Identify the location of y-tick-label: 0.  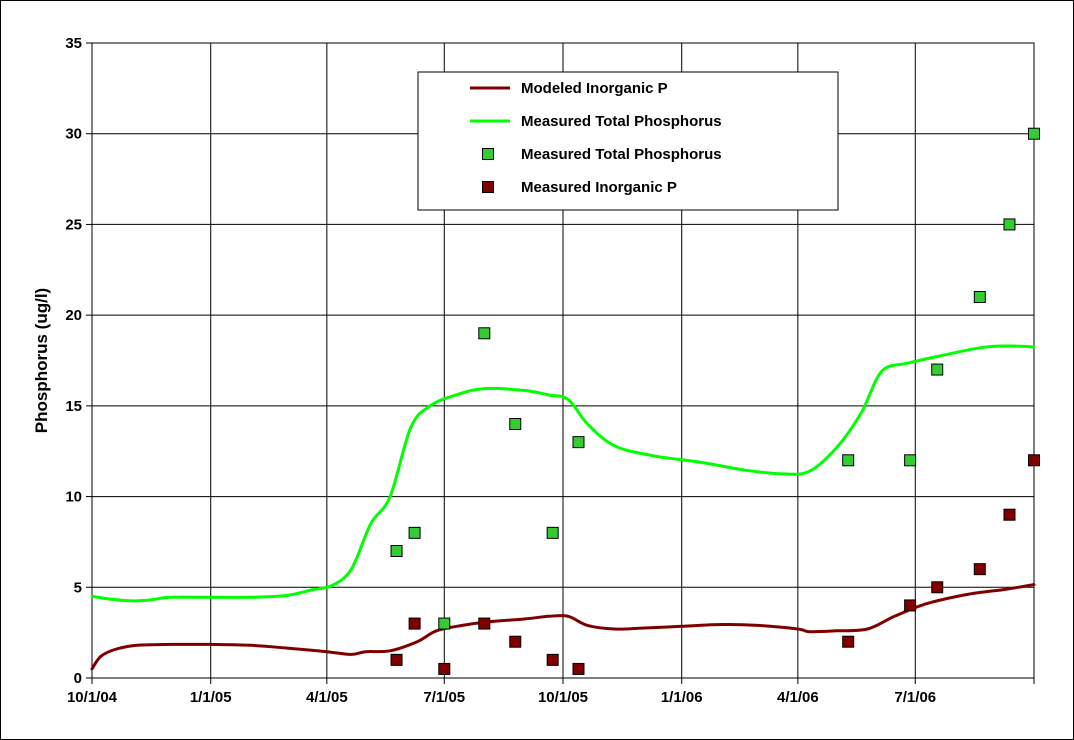
(78, 678).